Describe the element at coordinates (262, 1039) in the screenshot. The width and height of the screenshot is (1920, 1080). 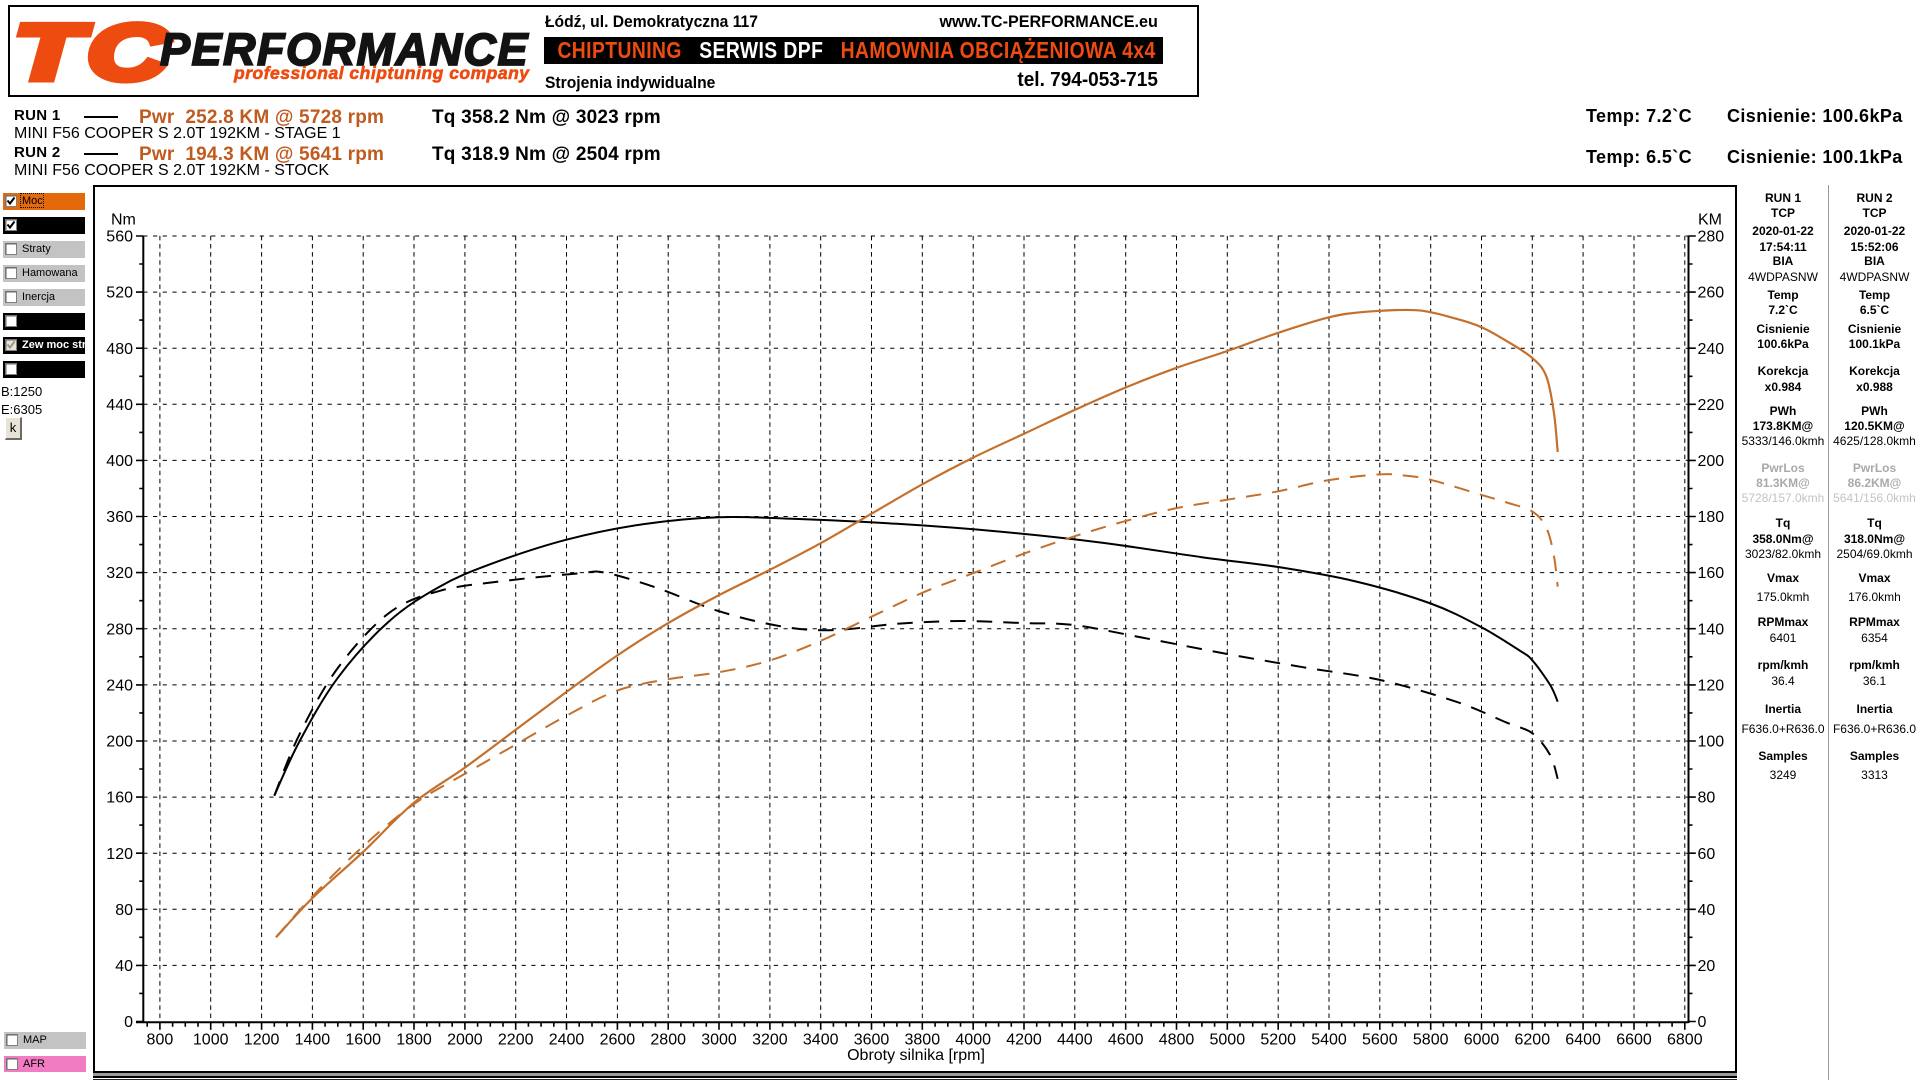
I see `svg-text: 1200` at that location.